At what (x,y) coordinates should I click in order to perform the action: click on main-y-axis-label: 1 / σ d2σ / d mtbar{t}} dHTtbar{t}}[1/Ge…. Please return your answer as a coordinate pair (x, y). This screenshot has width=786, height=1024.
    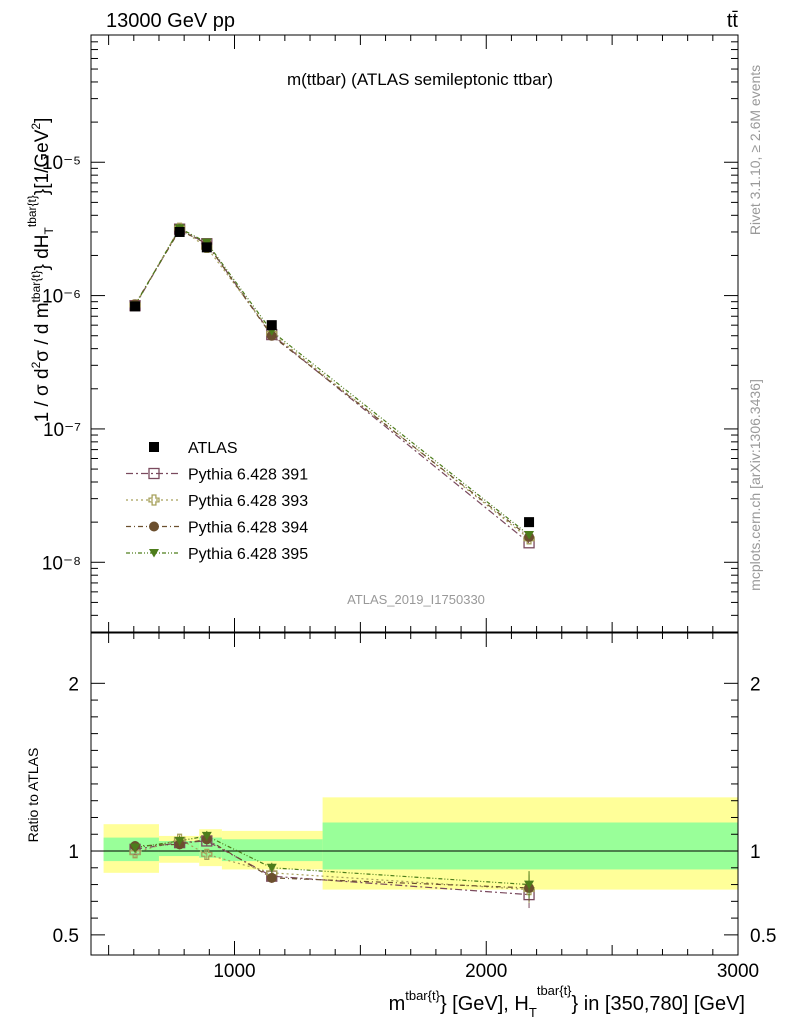
    Looking at the image, I should click on (40, 270).